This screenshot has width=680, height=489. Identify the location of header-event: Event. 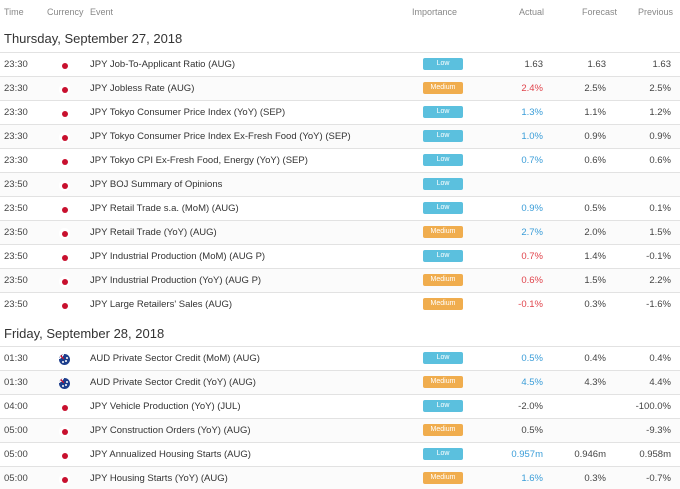
(102, 12).